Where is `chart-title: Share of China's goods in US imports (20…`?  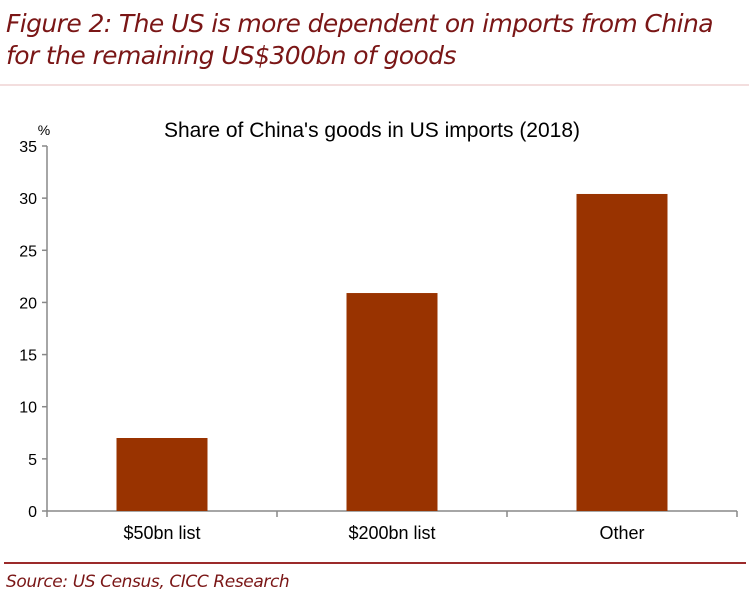
chart-title: Share of China's goods in US imports (20… is located at coordinates (372, 130).